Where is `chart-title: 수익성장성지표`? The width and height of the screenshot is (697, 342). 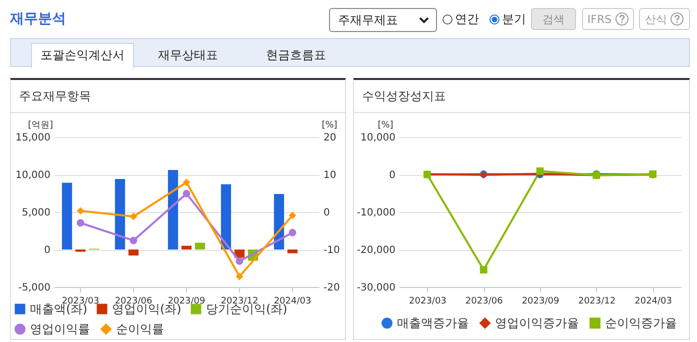
chart-title: 수익성장성지표 is located at coordinates (521, 96).